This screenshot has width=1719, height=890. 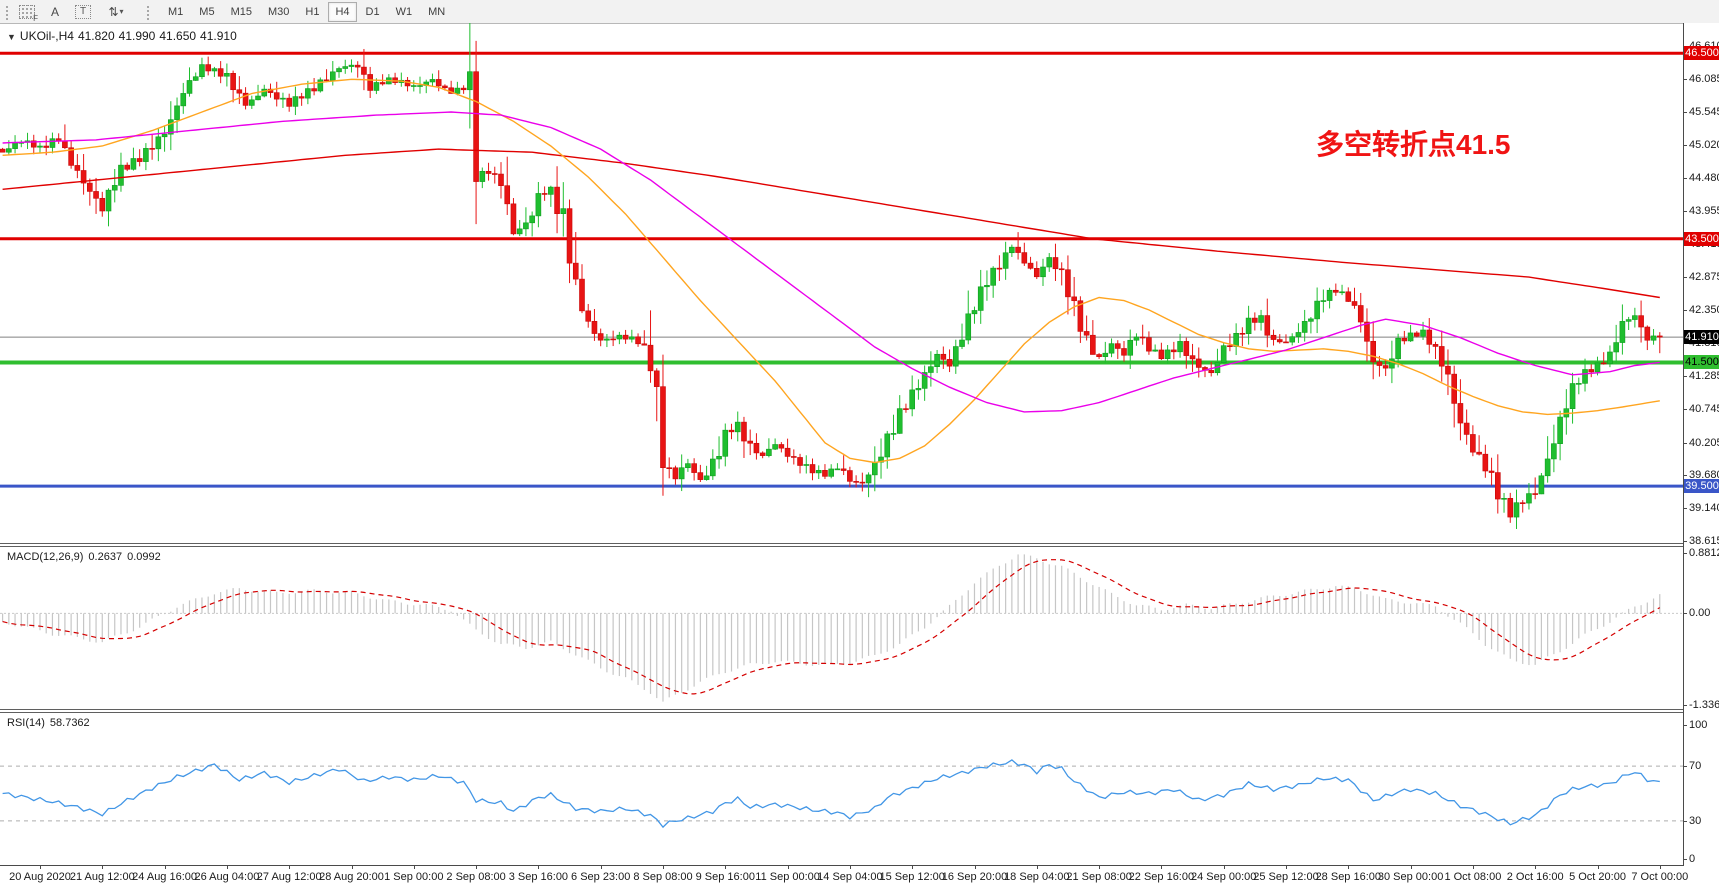 What do you see at coordinates (278, 11) in the screenshot?
I see `timeframe-button-m30: M30` at bounding box center [278, 11].